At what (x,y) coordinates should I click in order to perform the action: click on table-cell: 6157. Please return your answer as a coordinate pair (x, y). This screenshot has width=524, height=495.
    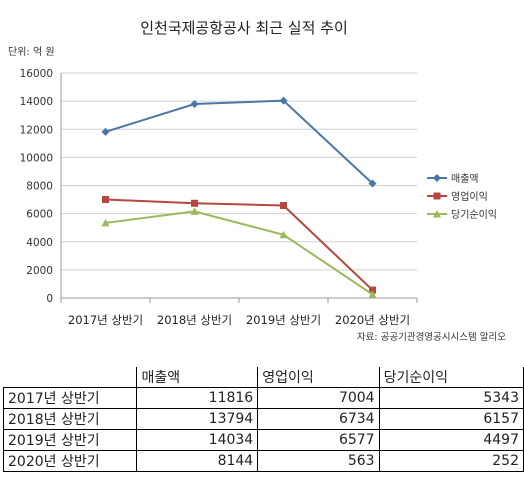
    Looking at the image, I should click on (451, 419).